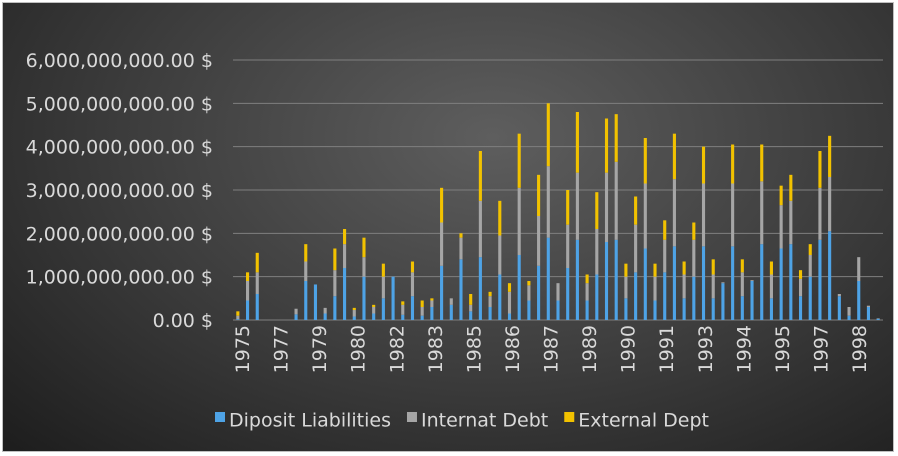 Image resolution: width=898 pixels, height=456 pixels. Describe the element at coordinates (183, 321) in the screenshot. I see `y-tick-label: 0.00 $` at that location.